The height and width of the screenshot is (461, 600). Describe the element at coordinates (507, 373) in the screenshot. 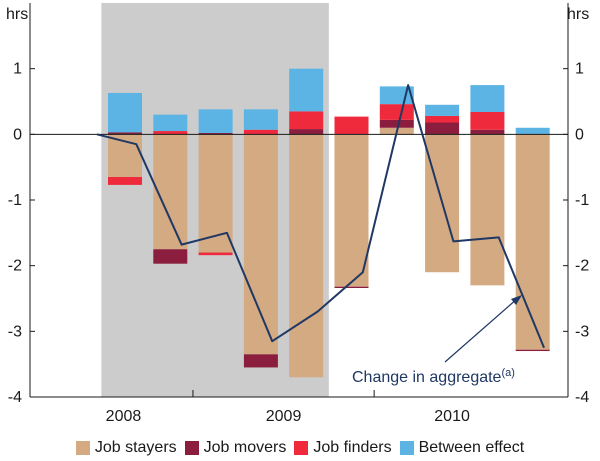

I see `annotation-superscript: (a)` at that location.